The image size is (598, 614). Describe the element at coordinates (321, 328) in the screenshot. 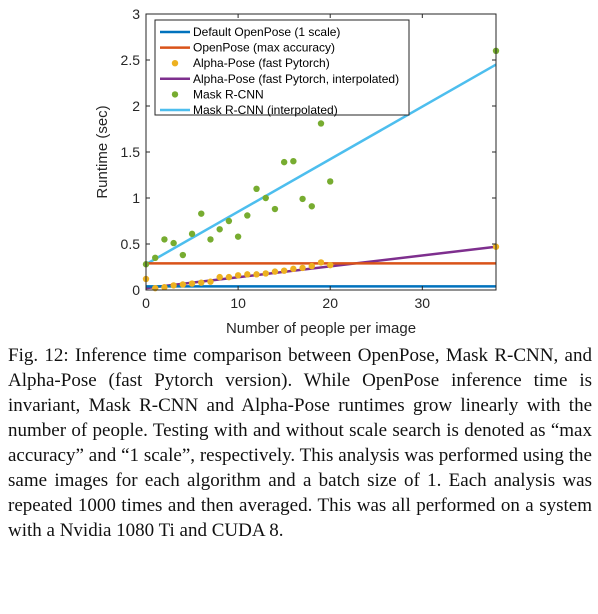

I see `x-axis-title: Number of people per image` at that location.